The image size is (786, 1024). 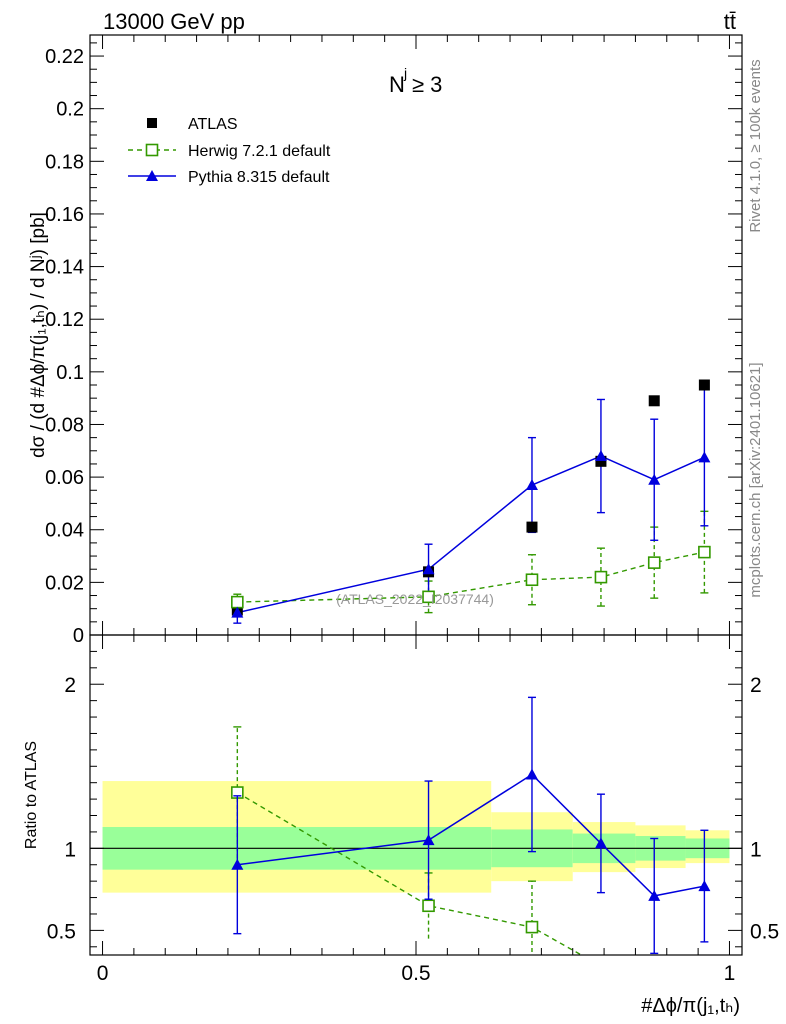 I want to click on main-ylabel-text: dσ / (d #Δϕ/π(j₁,tₕ) / d Nʲ) [pb], so click(x=38, y=335).